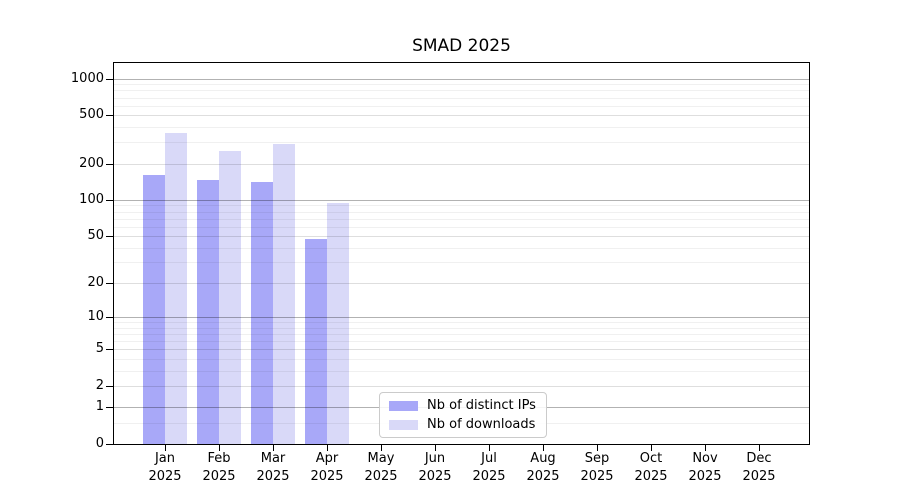 The image size is (900, 500). I want to click on x-tick-label-apr: Apr 2025, so click(327, 467).